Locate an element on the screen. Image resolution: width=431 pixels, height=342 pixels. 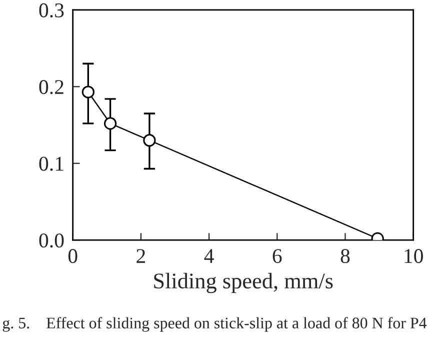
y-tick-label: 0.2 is located at coordinates (51, 87).